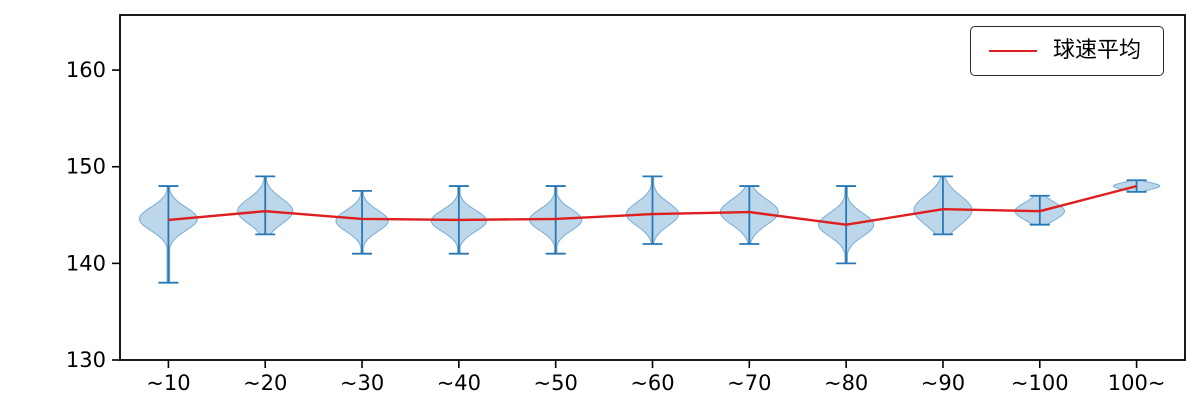  I want to click on x-tick-label: ~70, so click(749, 383).